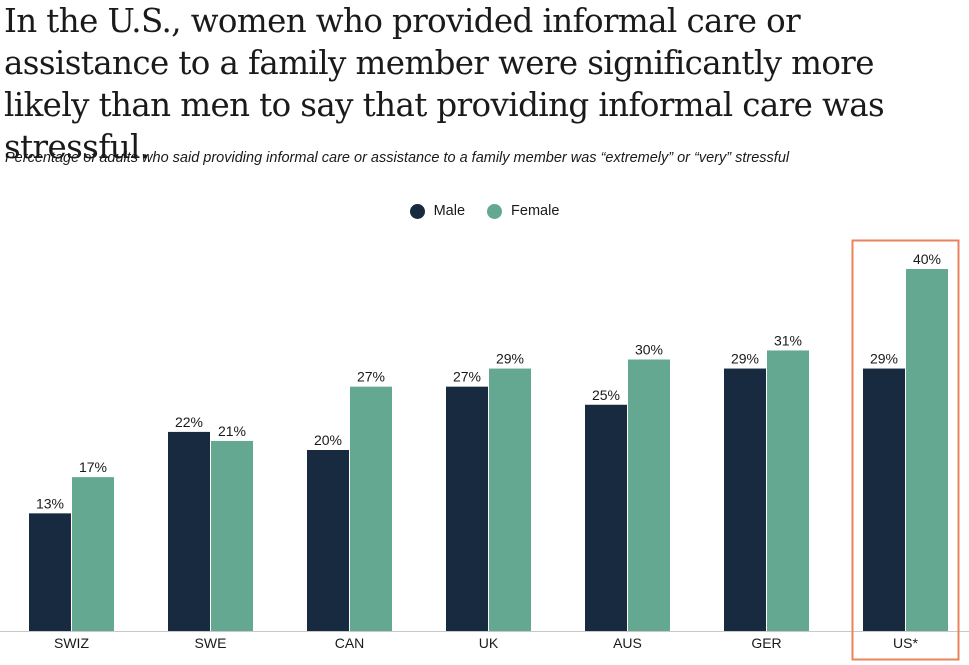  What do you see at coordinates (484, 211) in the screenshot?
I see `chart-legend: Male Female` at bounding box center [484, 211].